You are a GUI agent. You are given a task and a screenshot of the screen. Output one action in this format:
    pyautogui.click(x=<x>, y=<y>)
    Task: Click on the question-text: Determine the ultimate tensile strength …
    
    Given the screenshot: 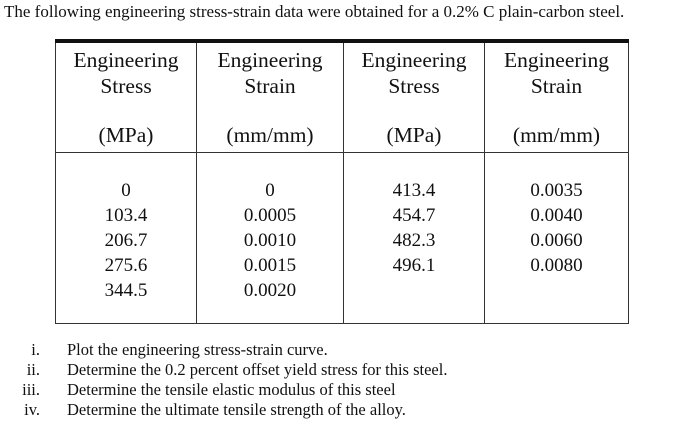 What is the action you would take?
    pyautogui.click(x=236, y=409)
    